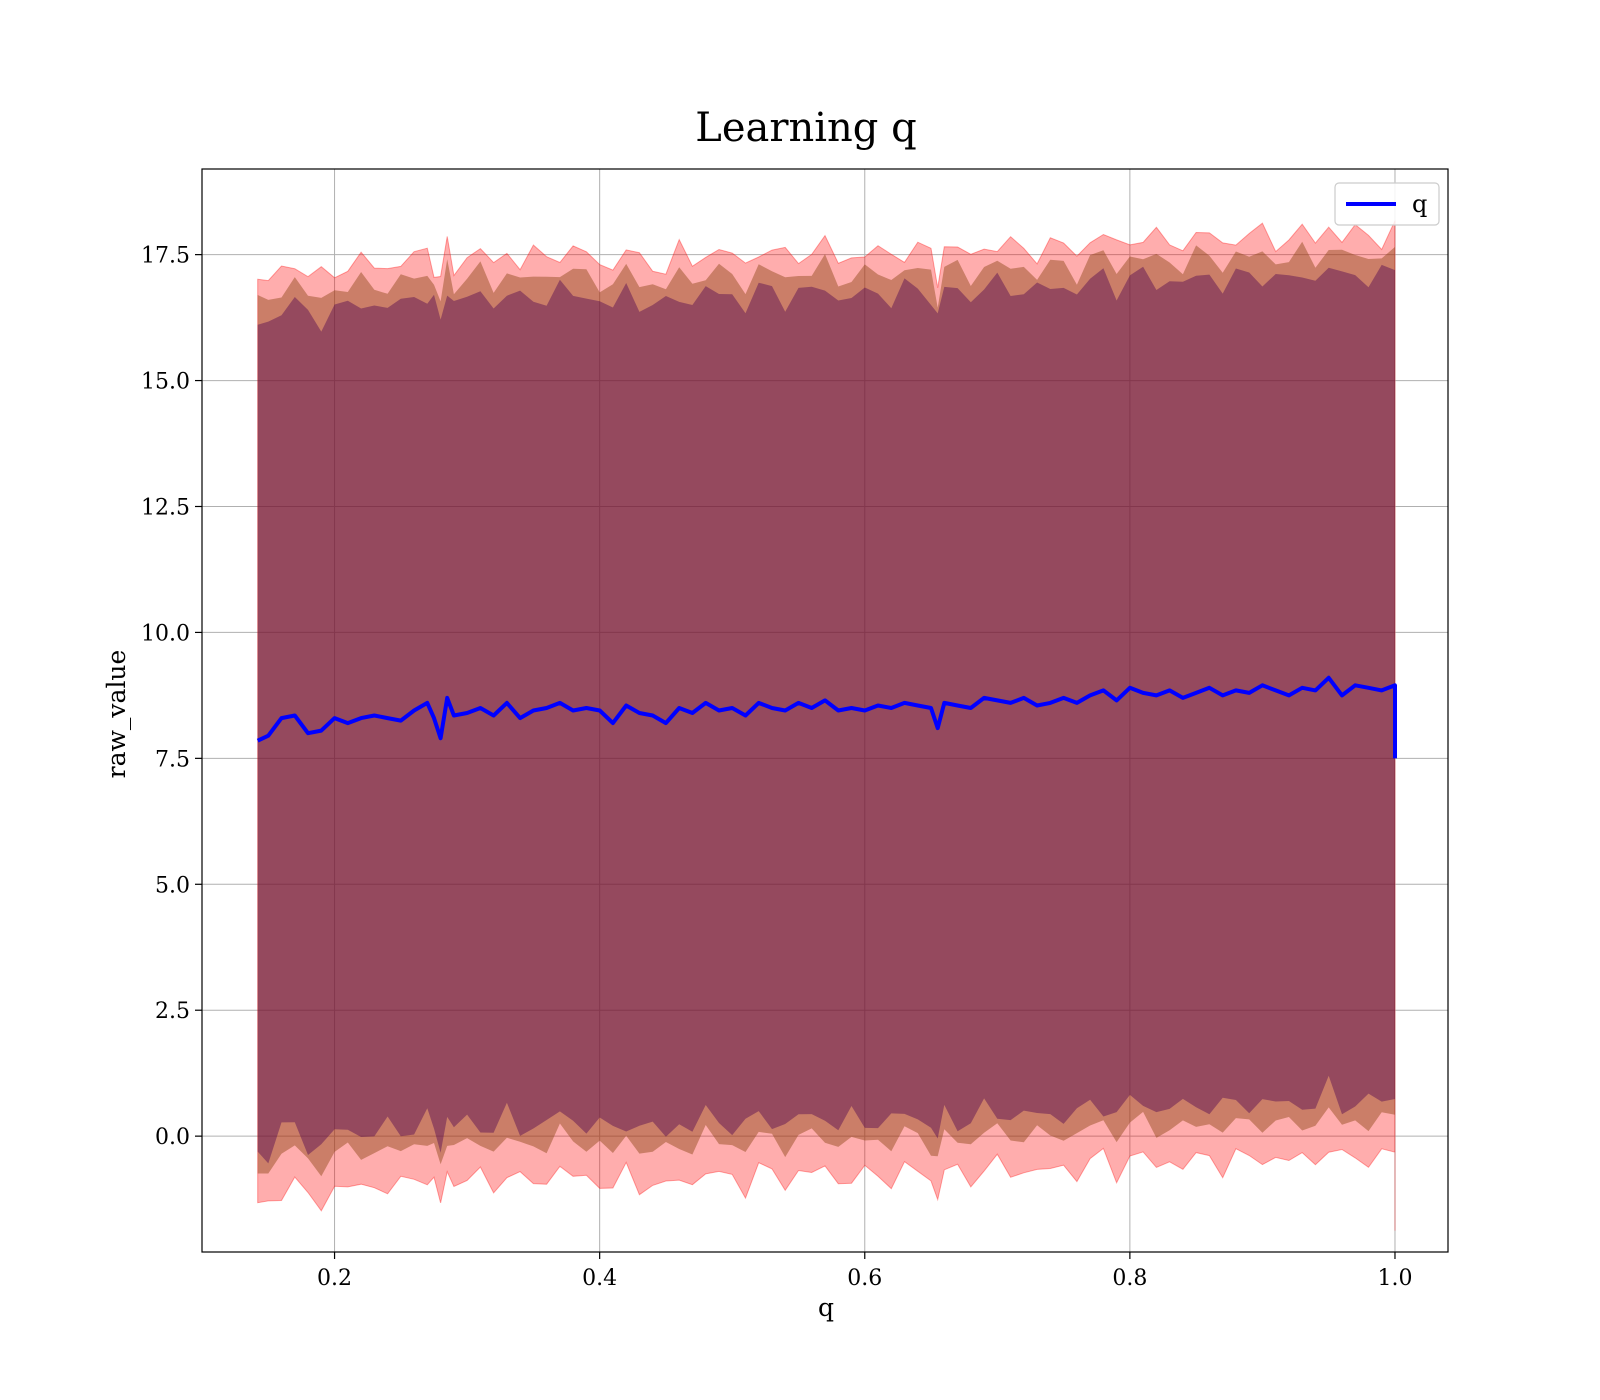  I want to click on x-tick-label-0: 0.2, so click(334, 1278).